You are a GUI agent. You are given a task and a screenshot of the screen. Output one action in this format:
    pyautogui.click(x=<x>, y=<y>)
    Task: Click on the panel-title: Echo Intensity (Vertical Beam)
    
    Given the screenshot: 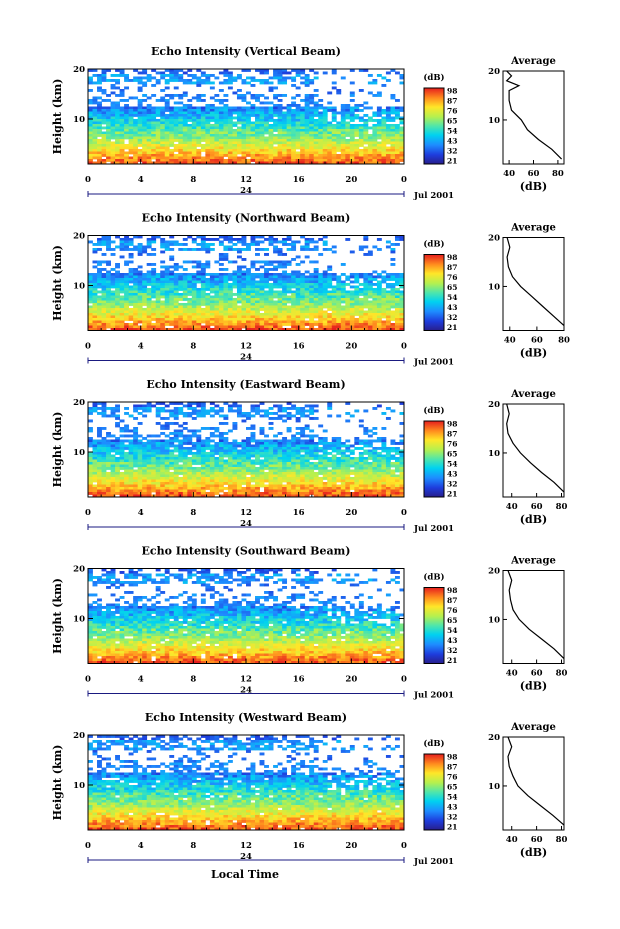 What is the action you would take?
    pyautogui.click(x=246, y=51)
    